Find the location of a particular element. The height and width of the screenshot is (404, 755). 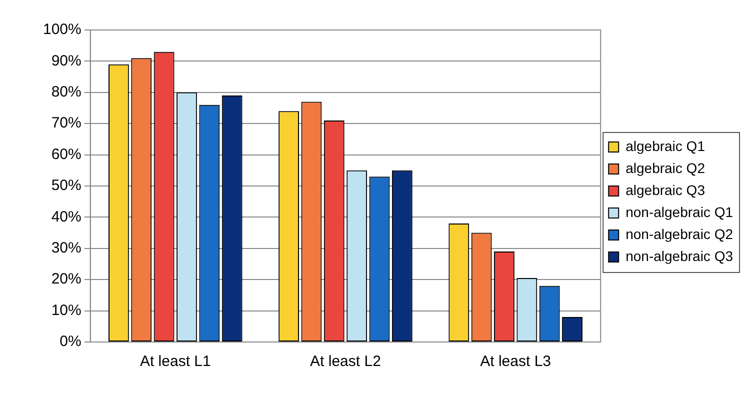

y-tick-label: 90% is located at coordinates (66, 61).